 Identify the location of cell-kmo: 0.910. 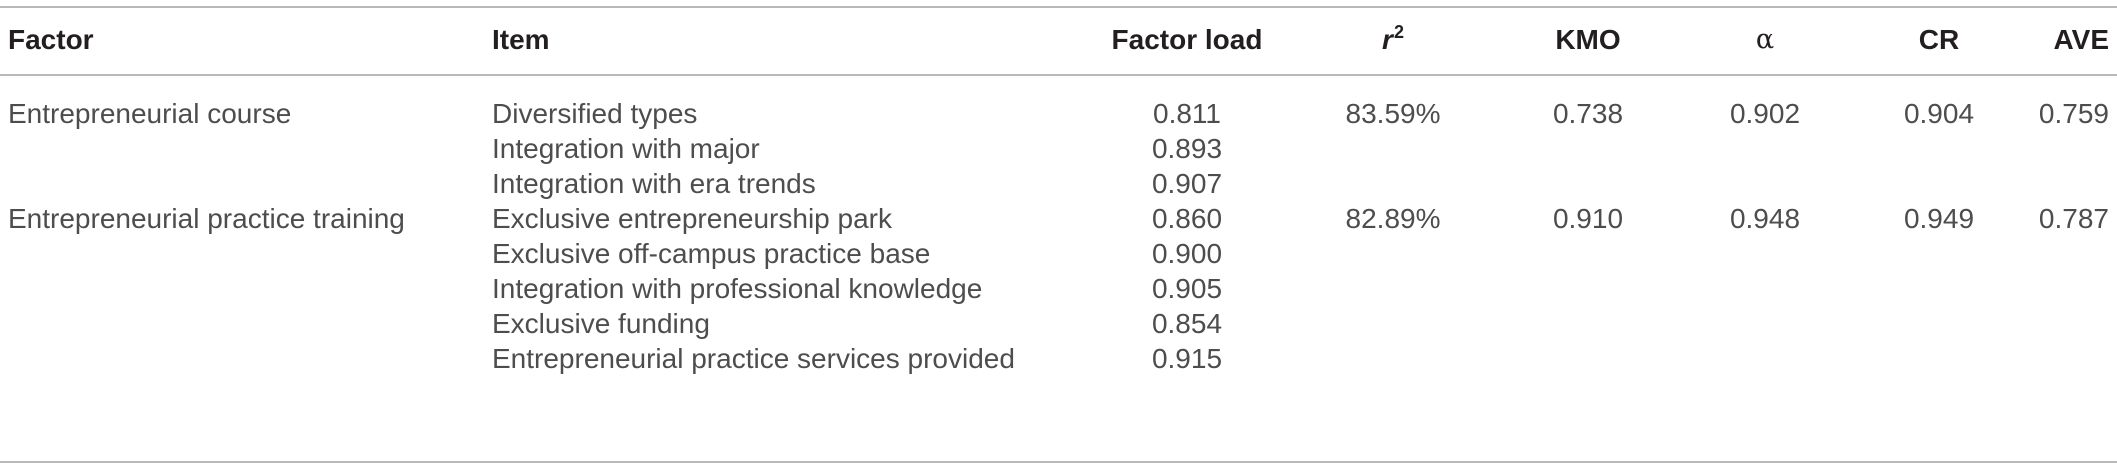
(1588, 218).